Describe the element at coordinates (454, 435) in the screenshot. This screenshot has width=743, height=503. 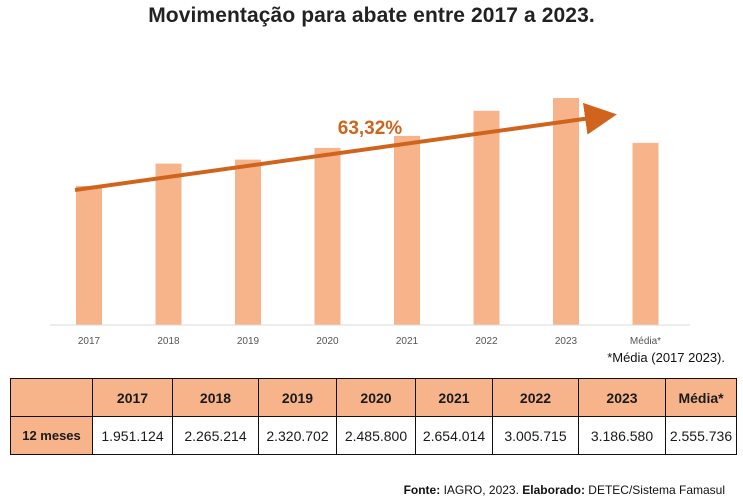
I see `table-cell: 2.654.014` at that location.